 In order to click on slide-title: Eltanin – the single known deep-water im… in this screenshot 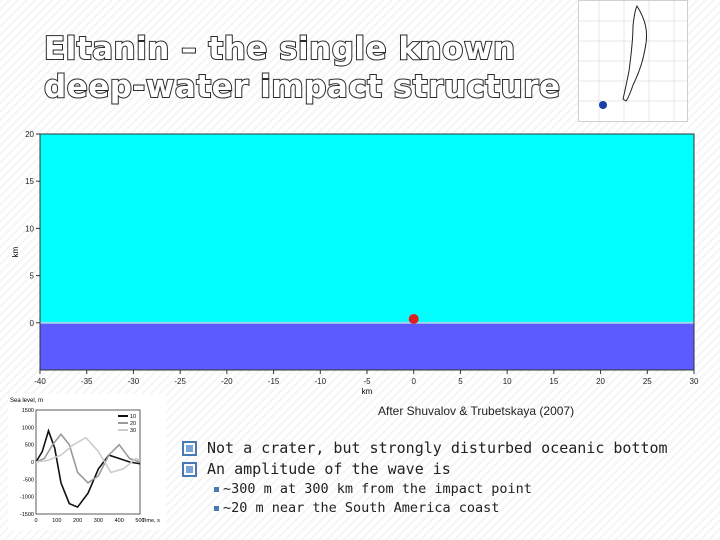, I will do `click(302, 68)`.